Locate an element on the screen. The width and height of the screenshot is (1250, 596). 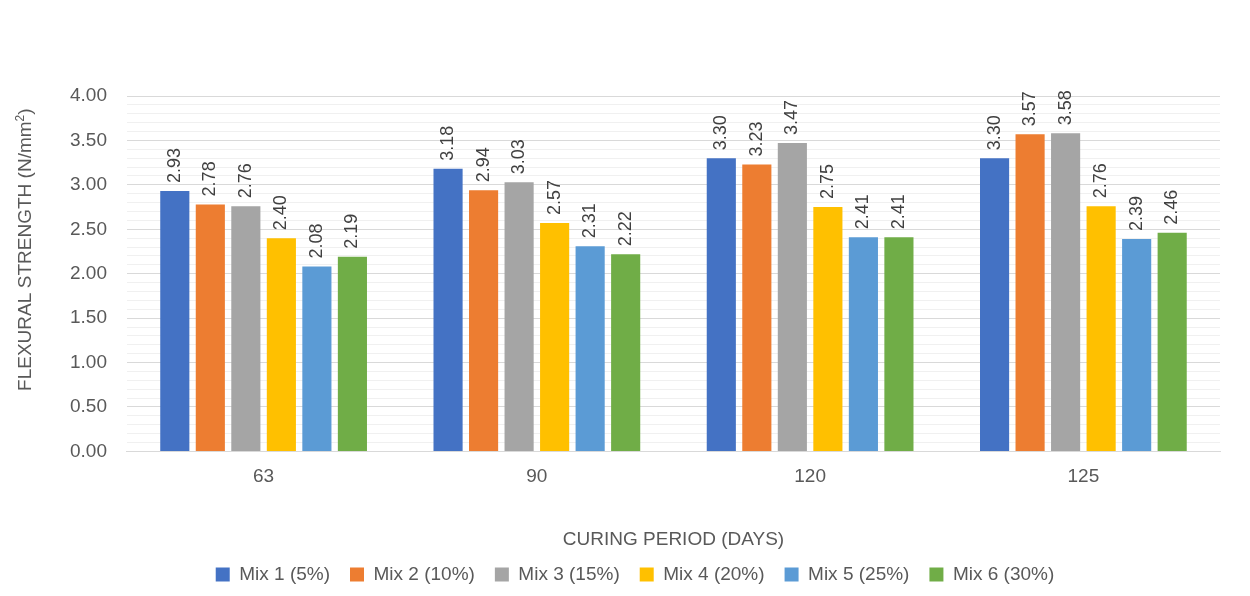
y-tick-label: 3.00 is located at coordinates (88, 184).